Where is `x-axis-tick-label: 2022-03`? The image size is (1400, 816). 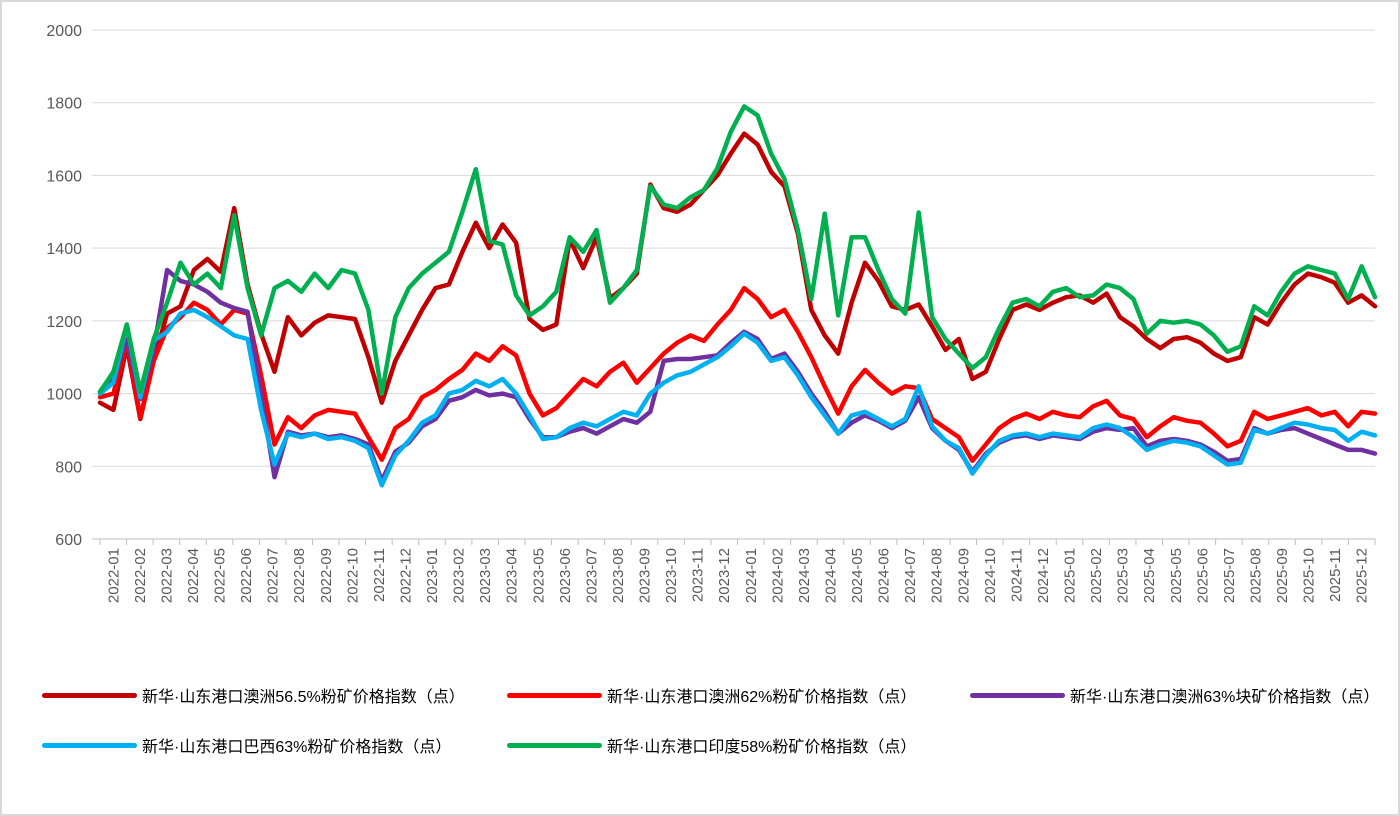
x-axis-tick-label: 2022-03 is located at coordinates (166, 575).